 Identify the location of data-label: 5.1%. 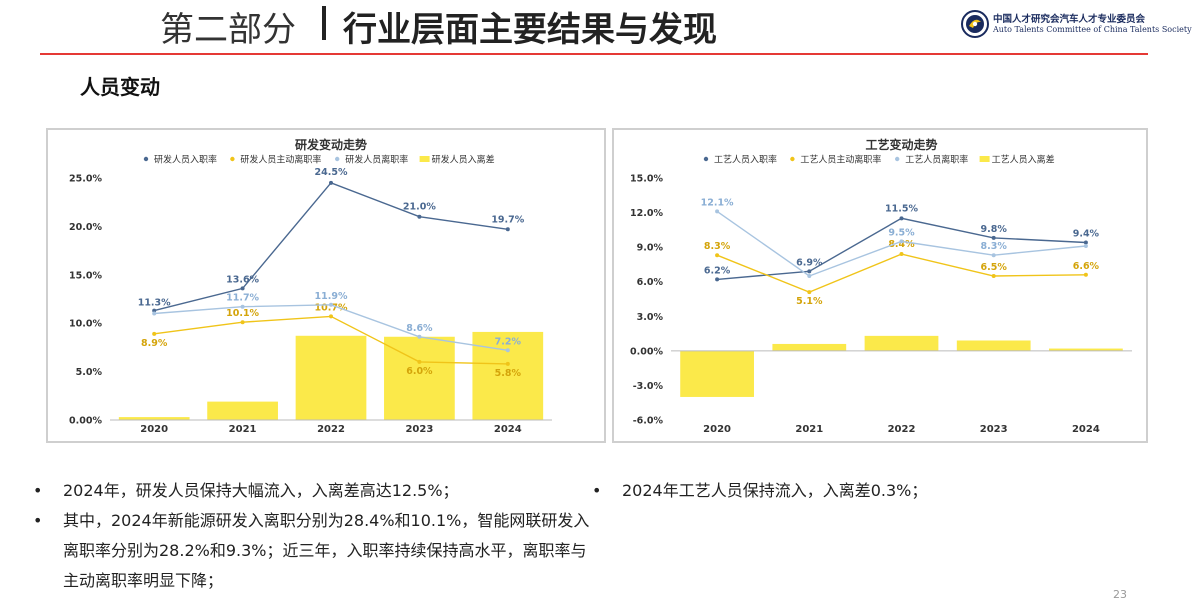
(809, 301).